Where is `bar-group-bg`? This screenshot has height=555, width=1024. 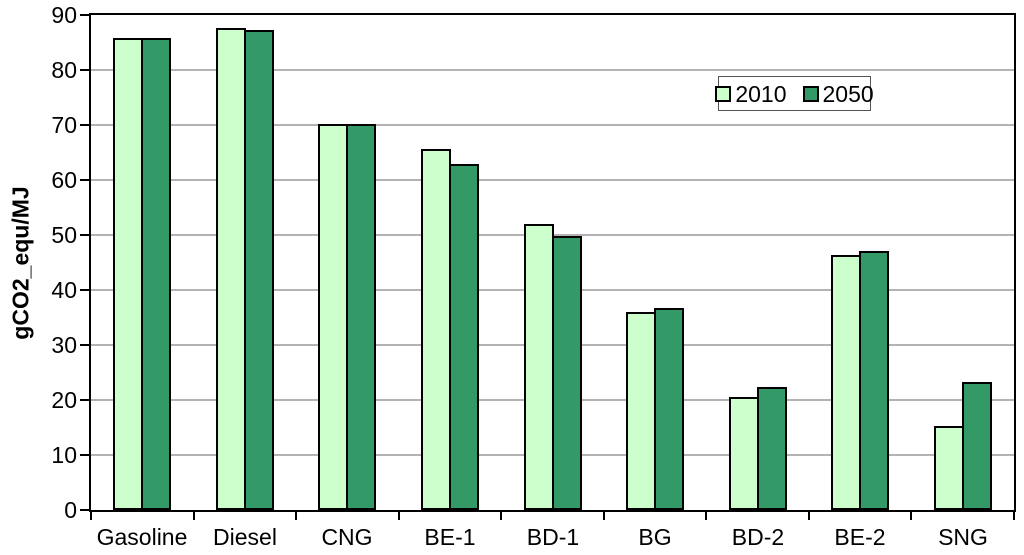 bar-group-bg is located at coordinates (655, 262).